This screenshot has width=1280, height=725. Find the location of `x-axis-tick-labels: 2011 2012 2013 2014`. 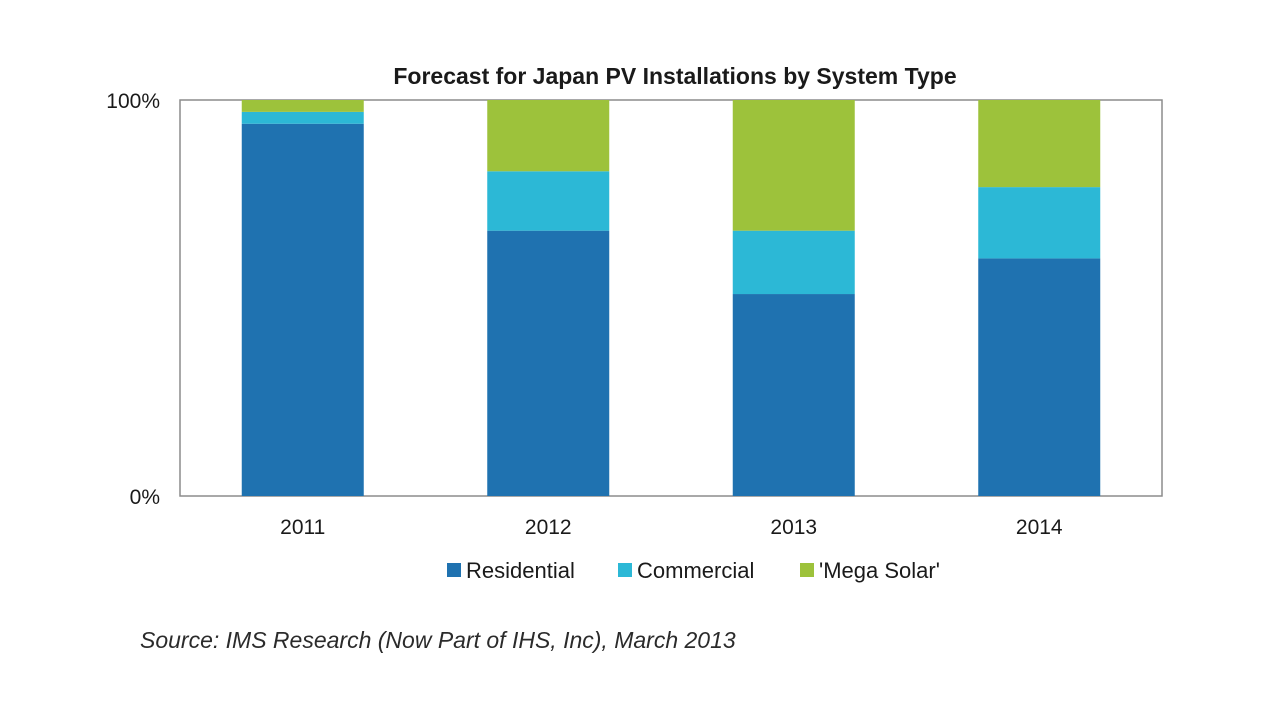

x-axis-tick-labels: 2011 2012 2013 2014 is located at coordinates (671, 527).